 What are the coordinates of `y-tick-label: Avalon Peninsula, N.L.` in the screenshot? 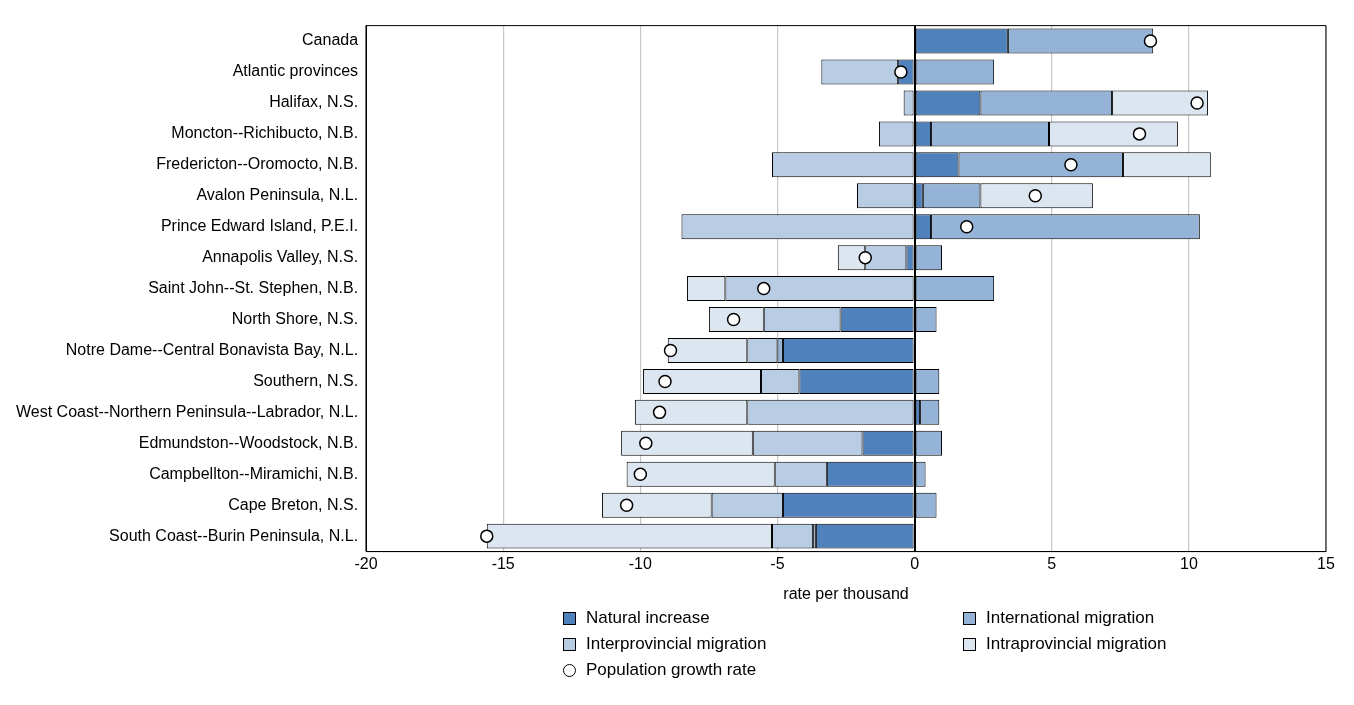 It's located at (277, 195).